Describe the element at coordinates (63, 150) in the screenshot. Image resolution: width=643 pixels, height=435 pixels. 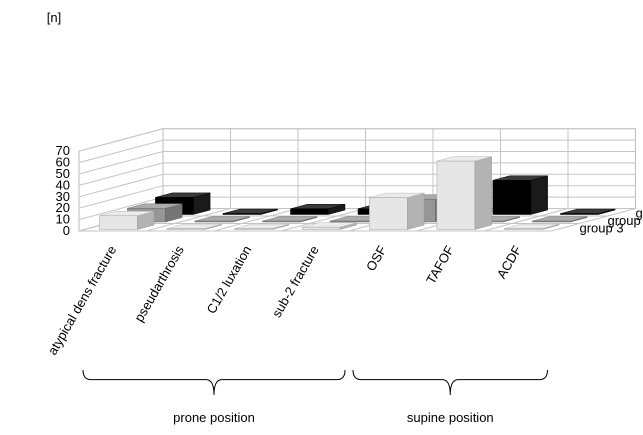
I see `y-tick-label: 70` at that location.